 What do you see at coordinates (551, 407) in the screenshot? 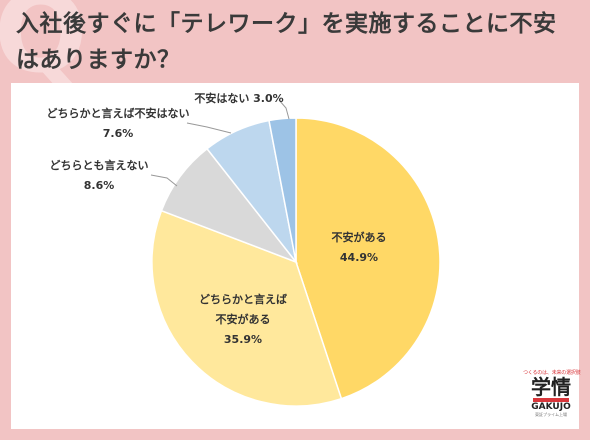
I see `logo-english: GAKUJO` at bounding box center [551, 407].